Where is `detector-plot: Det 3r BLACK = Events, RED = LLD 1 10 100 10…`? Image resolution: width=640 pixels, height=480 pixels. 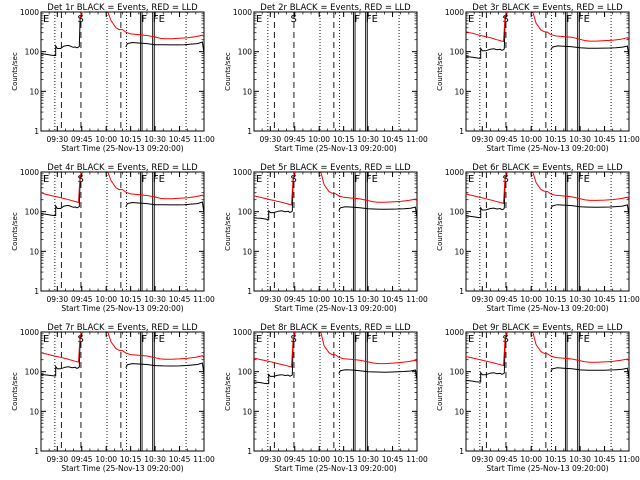 detector-plot: Det 3r BLACK = Events, RED = LLD 1 10 100 10… is located at coordinates (538, 78).